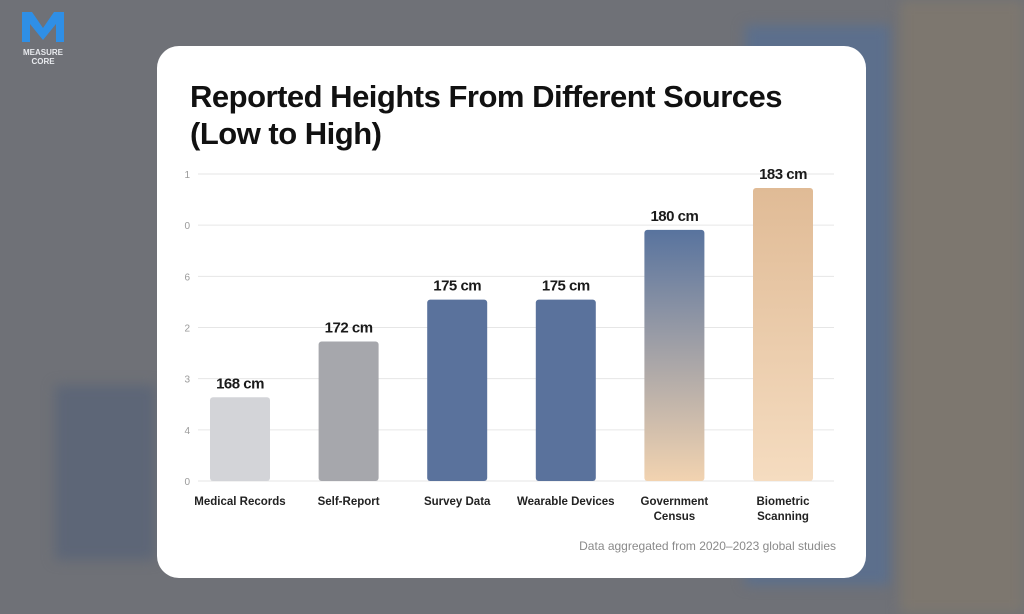 This screenshot has width=1024, height=614. Describe the element at coordinates (674, 216) in the screenshot. I see `data-label: 180 cm` at that location.